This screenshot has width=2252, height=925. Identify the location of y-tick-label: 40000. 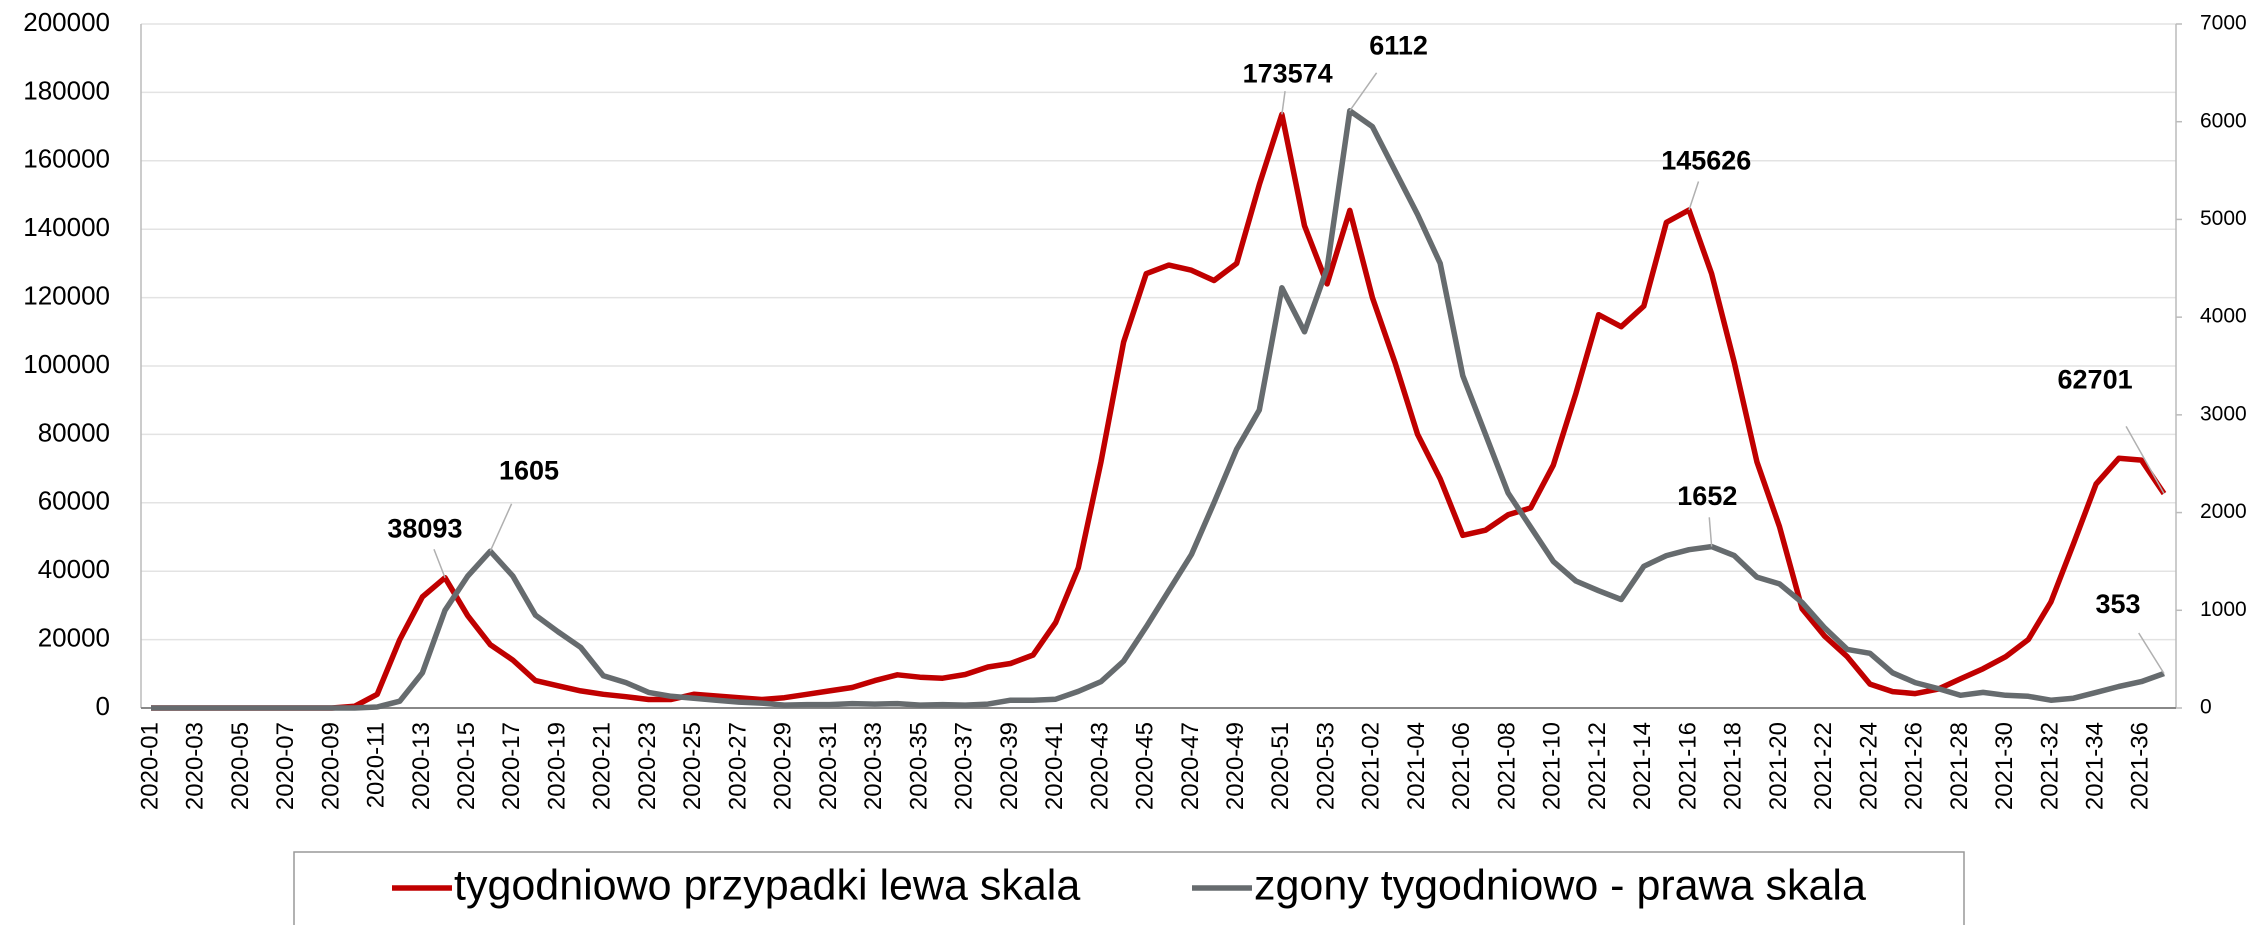
(74, 569).